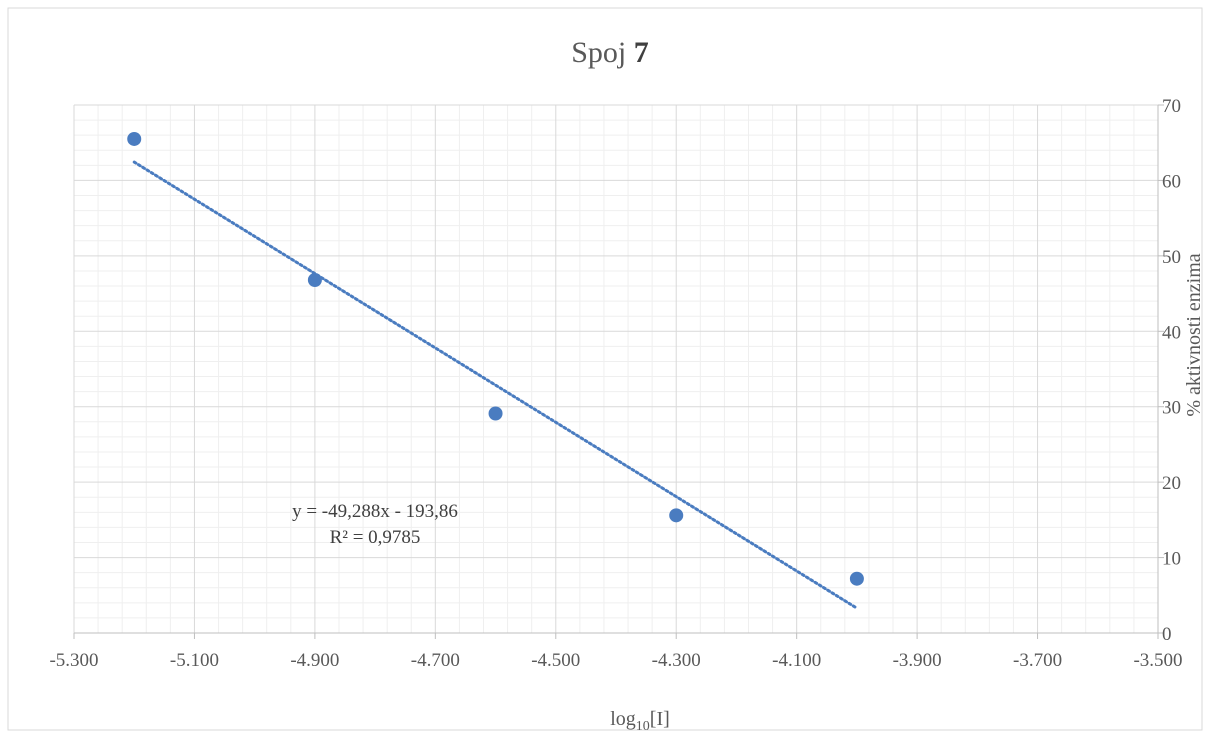 This screenshot has height=738, width=1210. I want to click on x-tick-label: -4.500, so click(555, 660).